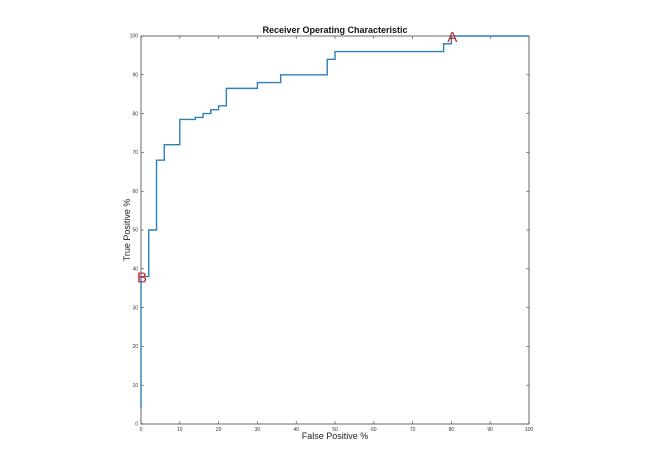 The image size is (648, 476). Describe the element at coordinates (529, 430) in the screenshot. I see `x-tick-label: 100` at that location.